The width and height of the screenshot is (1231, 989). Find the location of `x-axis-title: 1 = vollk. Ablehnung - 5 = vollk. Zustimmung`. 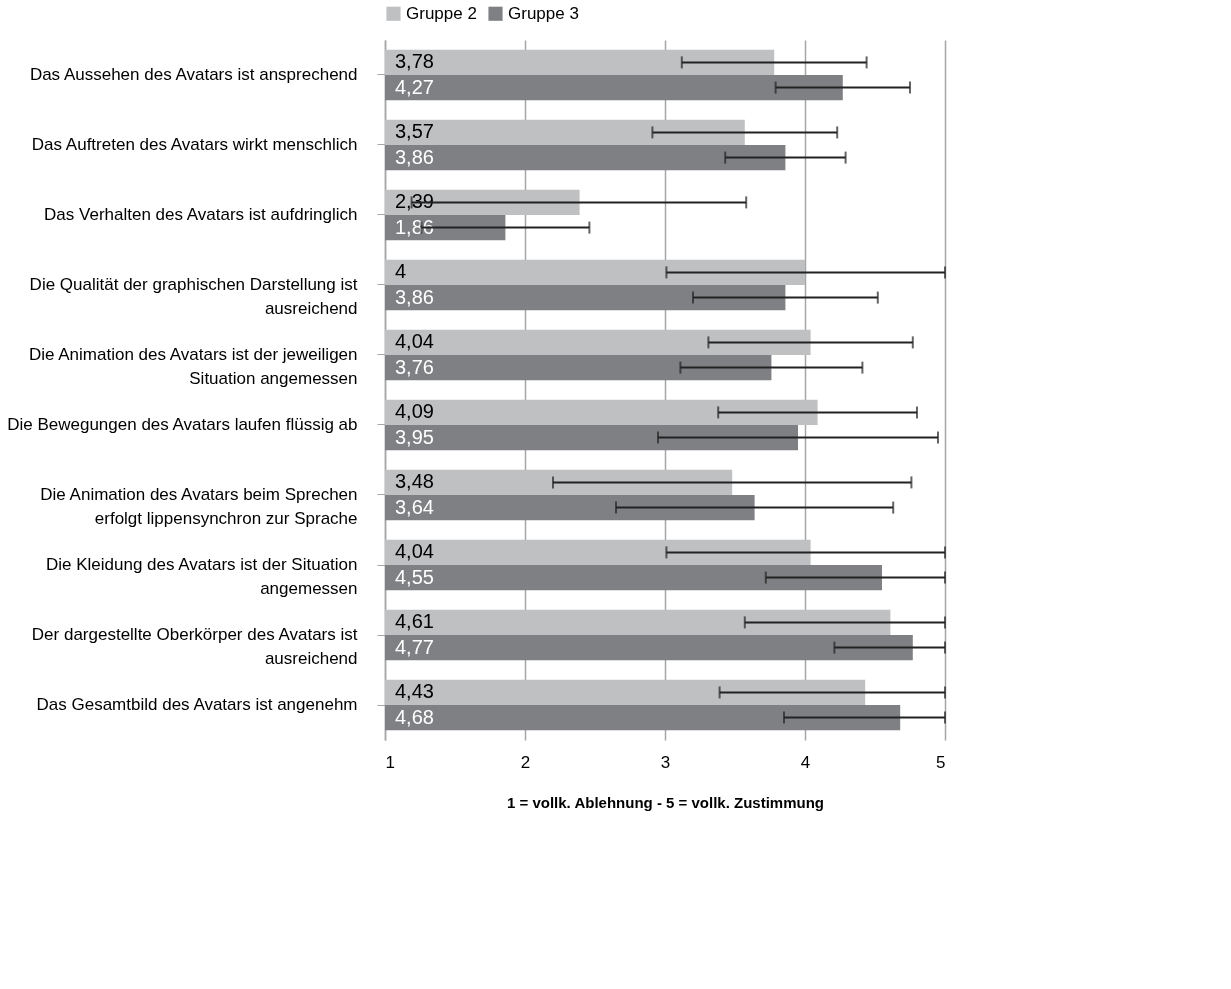

x-axis-title: 1 = vollk. Ablehnung - 5 = vollk. Zustimmung is located at coordinates (665, 802).